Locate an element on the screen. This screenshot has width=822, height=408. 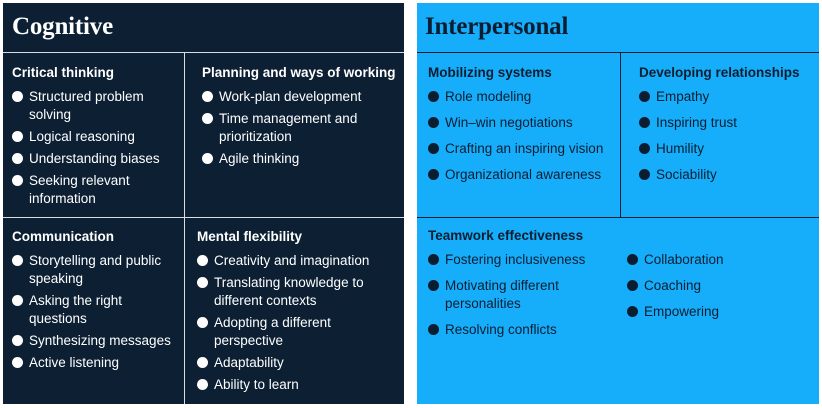
list-item-label: Time management and prioritization is located at coordinates (288, 127).